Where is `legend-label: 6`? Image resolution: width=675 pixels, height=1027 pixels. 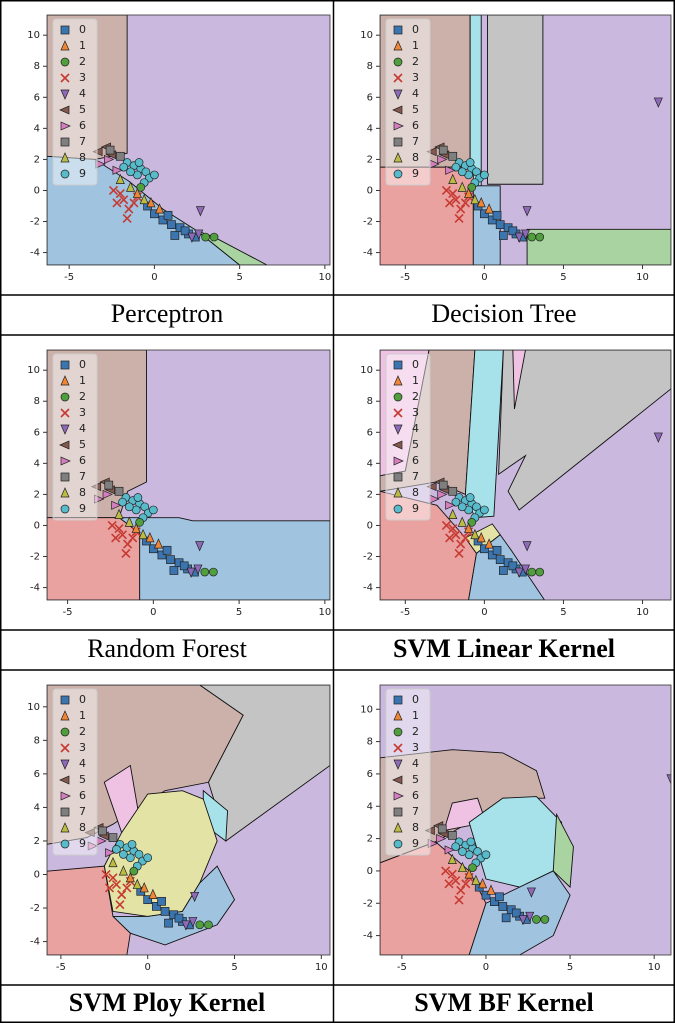 legend-label: 6 is located at coordinates (415, 125).